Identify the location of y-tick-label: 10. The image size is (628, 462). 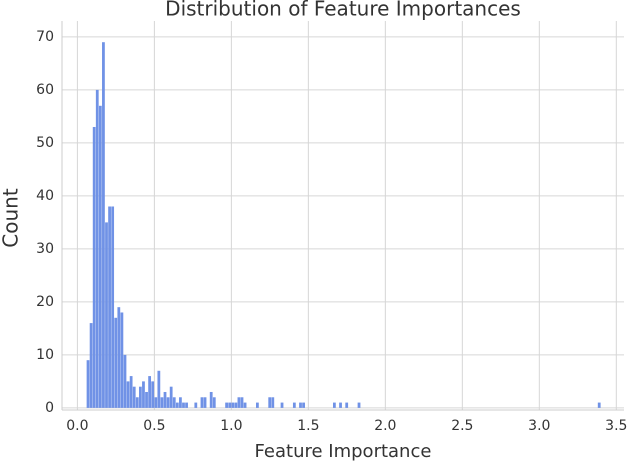
(45, 355).